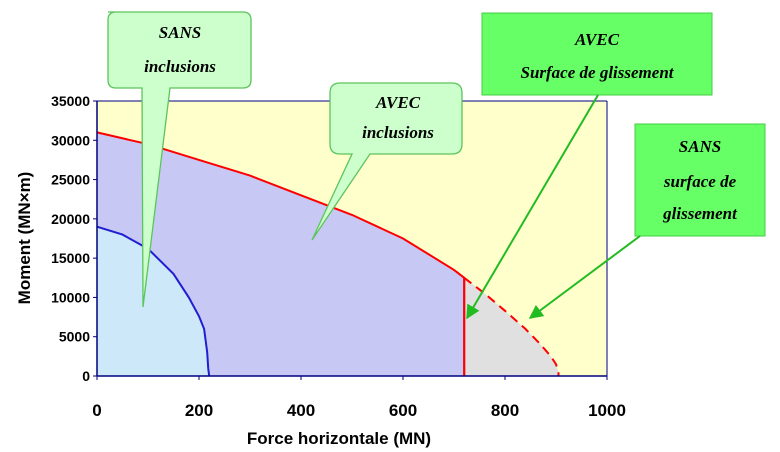 The image size is (780, 452). I want to click on y-tick-label: 15000, so click(70, 258).